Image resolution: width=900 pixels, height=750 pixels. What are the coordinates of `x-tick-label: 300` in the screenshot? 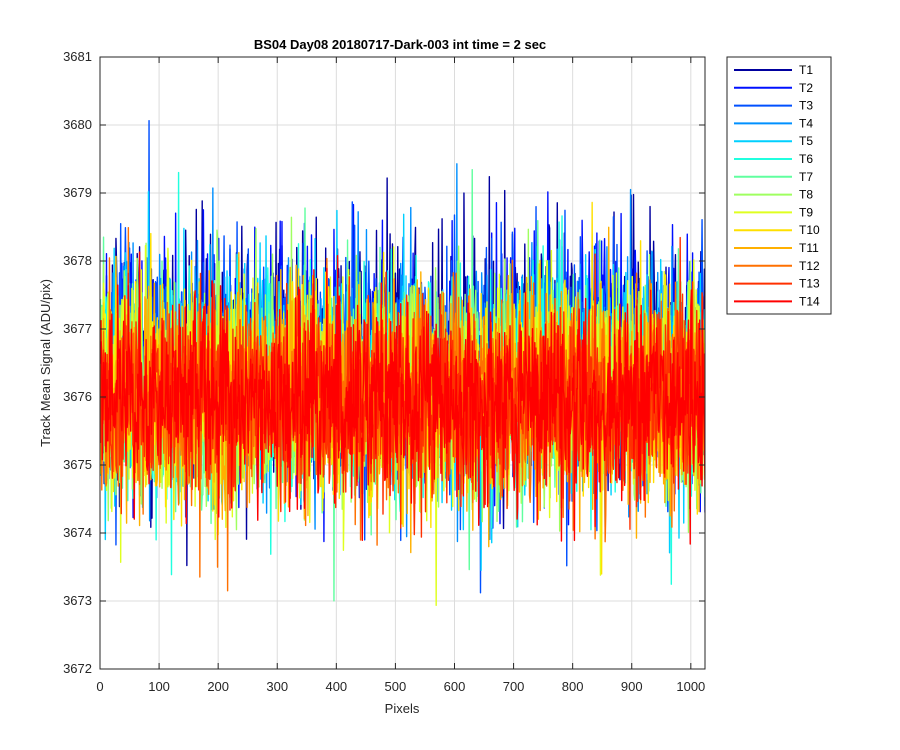 It's located at (277, 686).